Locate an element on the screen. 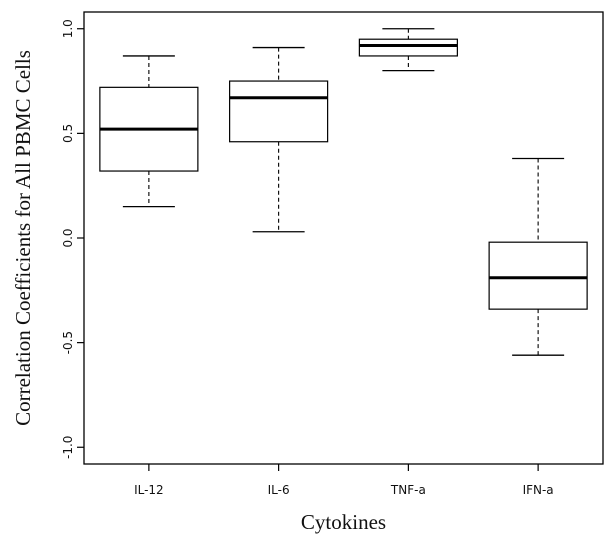  y-tick-label: 0.0 is located at coordinates (68, 237).